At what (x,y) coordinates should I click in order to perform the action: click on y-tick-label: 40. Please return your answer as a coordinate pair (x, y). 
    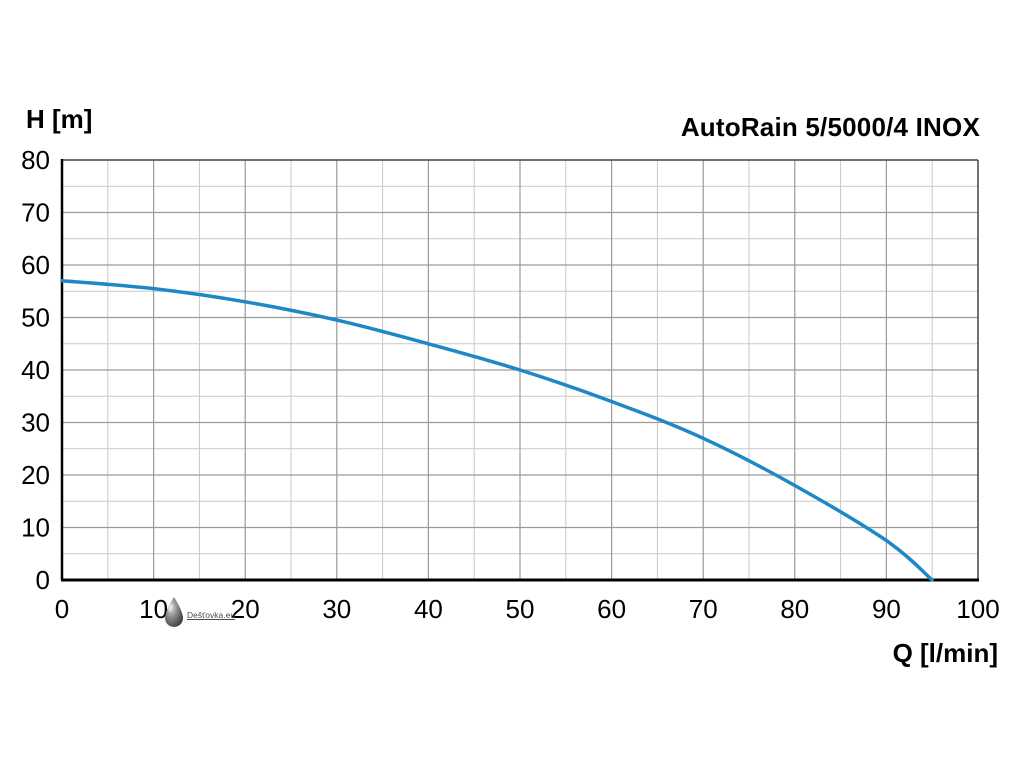
    Looking at the image, I should click on (35, 370).